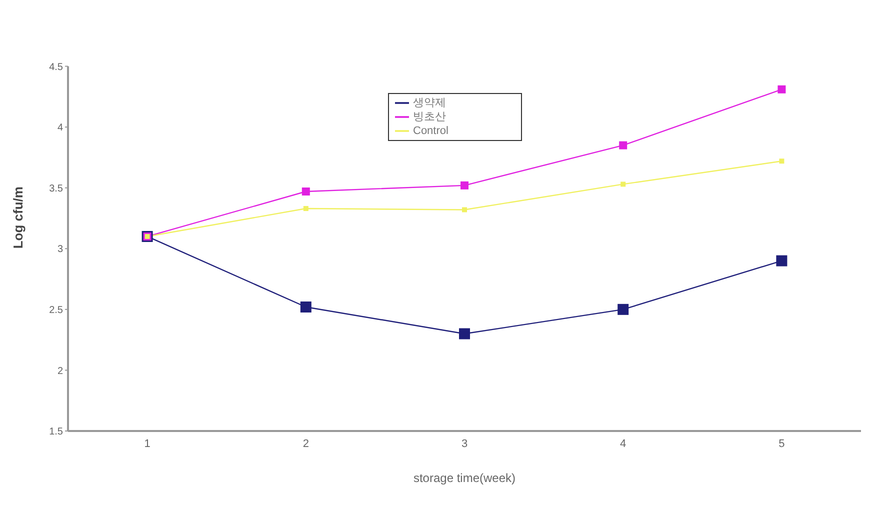 This screenshot has width=869, height=508. I want to click on y-axis-title: Log cfu/m, so click(18, 217).